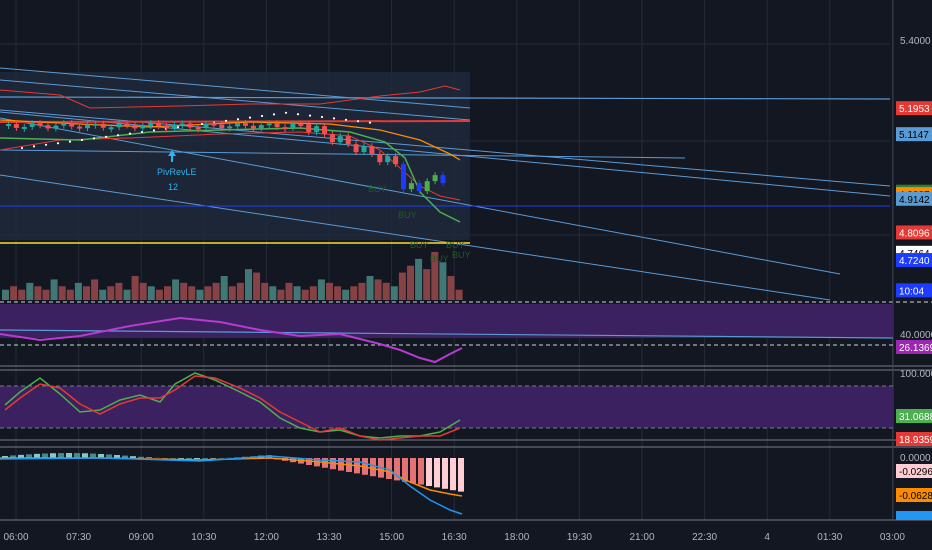 The image size is (932, 550). I want to click on time-tick-label: 03:00, so click(892, 537).